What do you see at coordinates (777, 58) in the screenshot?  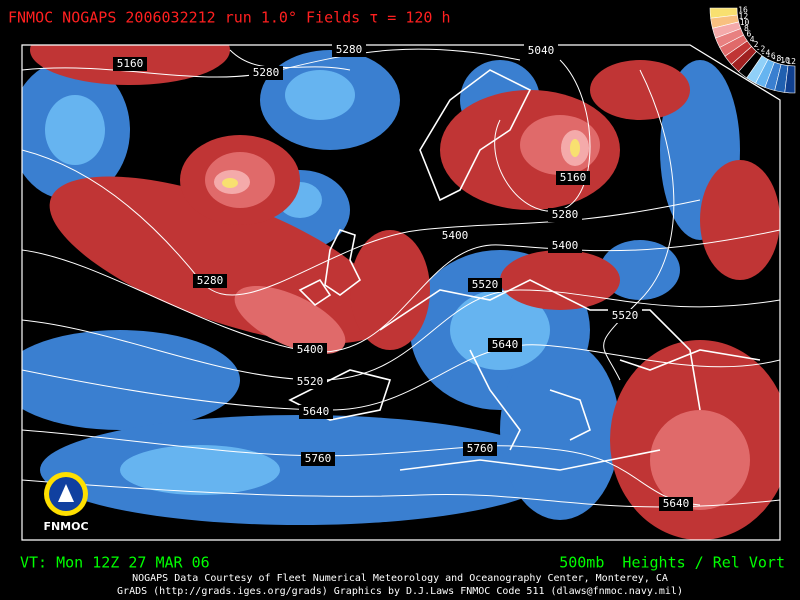 I see `colorbar-label: -8` at bounding box center [777, 58].